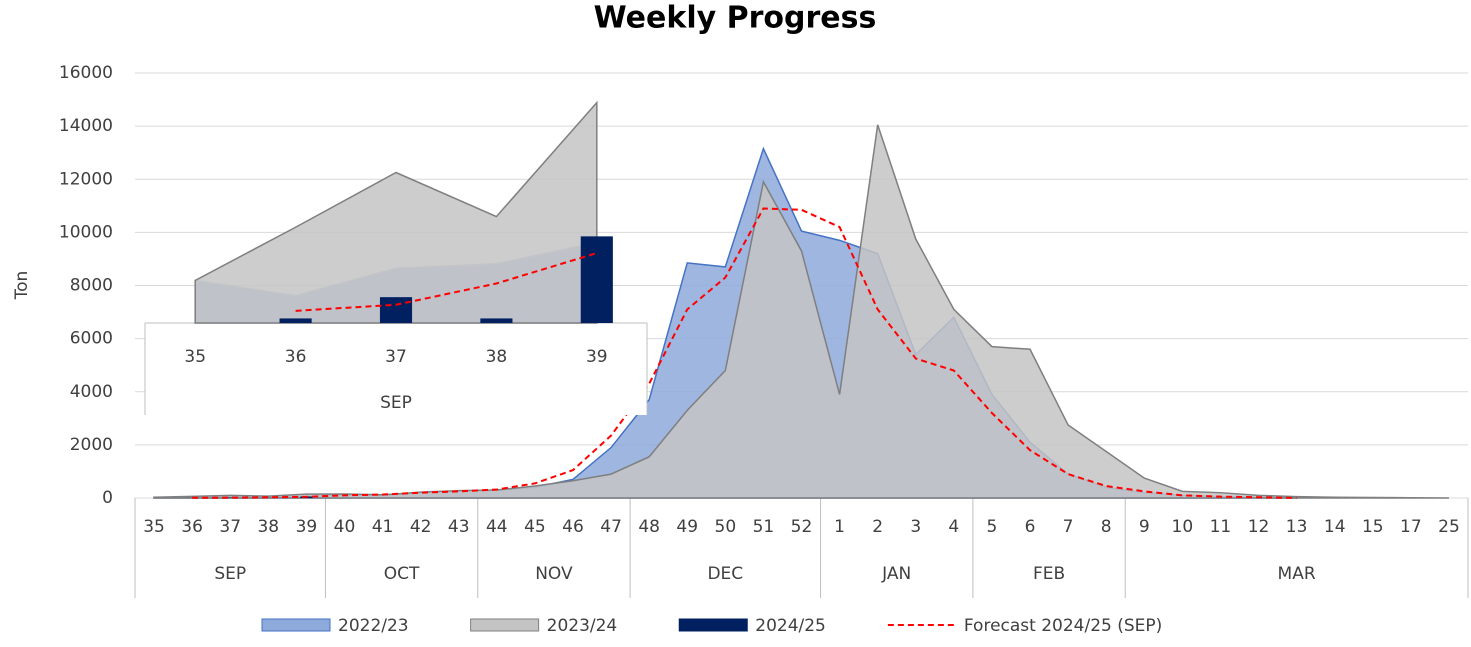 Image resolution: width=1471 pixels, height=647 pixels. Describe the element at coordinates (86, 126) in the screenshot. I see `y-tick-label: 14000` at that location.